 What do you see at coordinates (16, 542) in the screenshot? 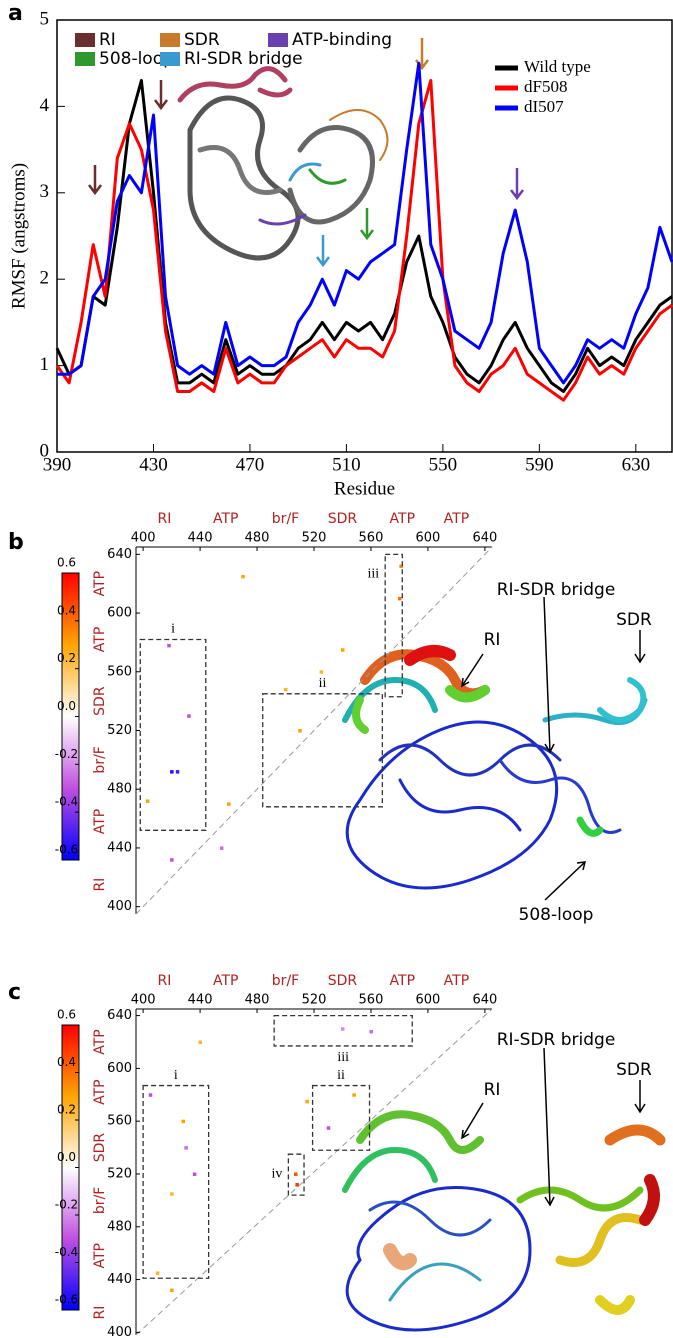
I see `panel-letter: b` at bounding box center [16, 542].